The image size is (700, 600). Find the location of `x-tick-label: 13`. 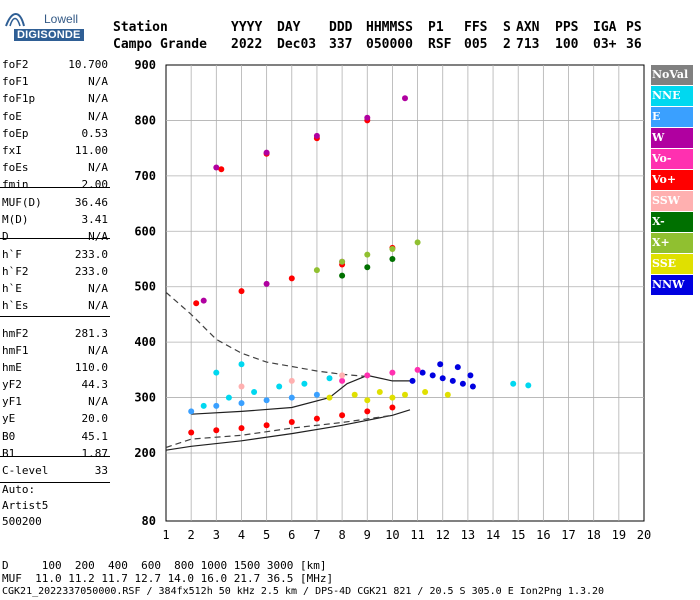

x-tick-label: 13 is located at coordinates (468, 535).